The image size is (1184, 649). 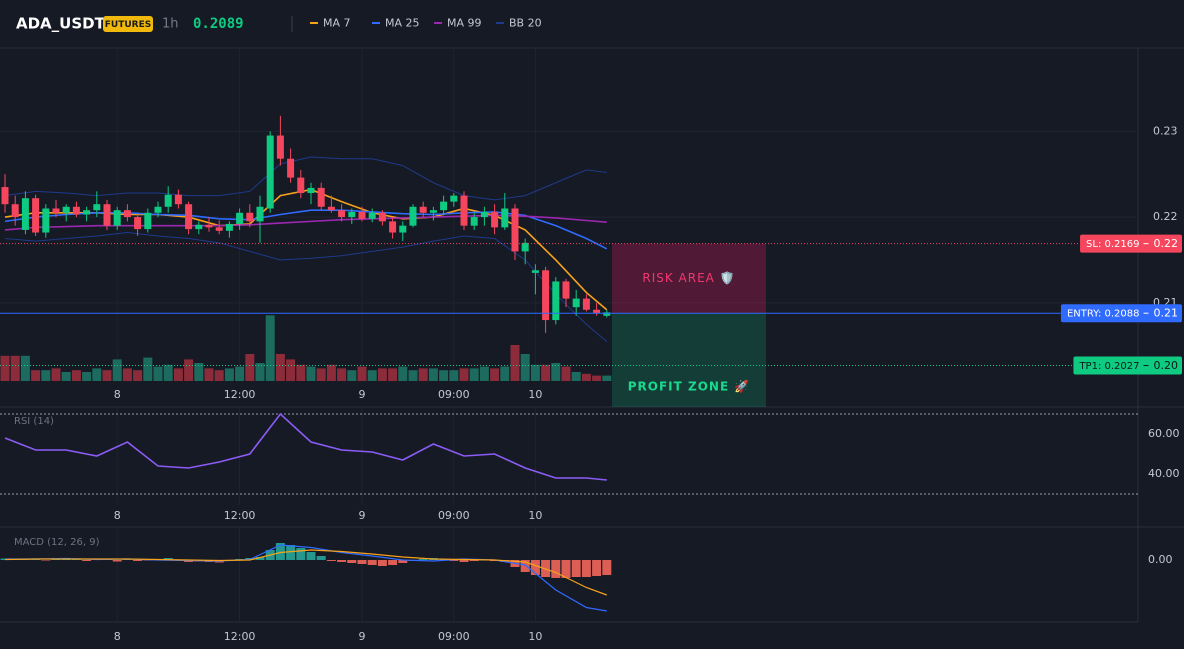 What do you see at coordinates (1108, 366) in the screenshot?
I see `price-line-label: TP1: 0.2027` at bounding box center [1108, 366].